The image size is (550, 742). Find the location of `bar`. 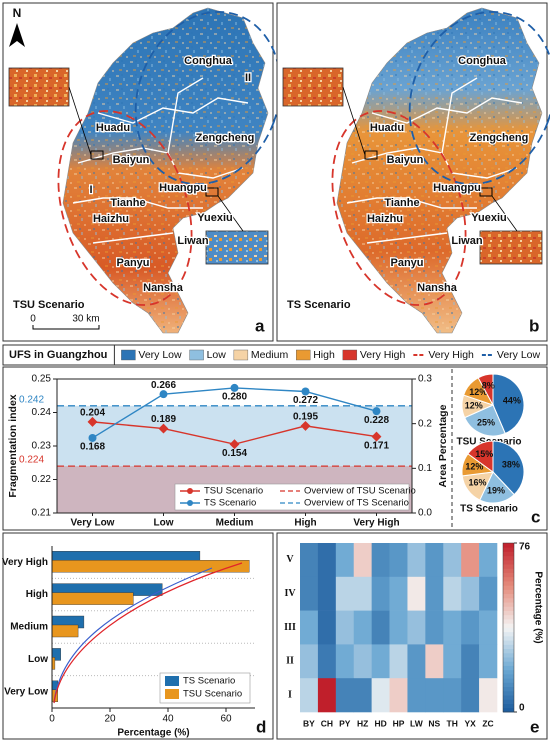

bar is located at coordinates (65, 631).